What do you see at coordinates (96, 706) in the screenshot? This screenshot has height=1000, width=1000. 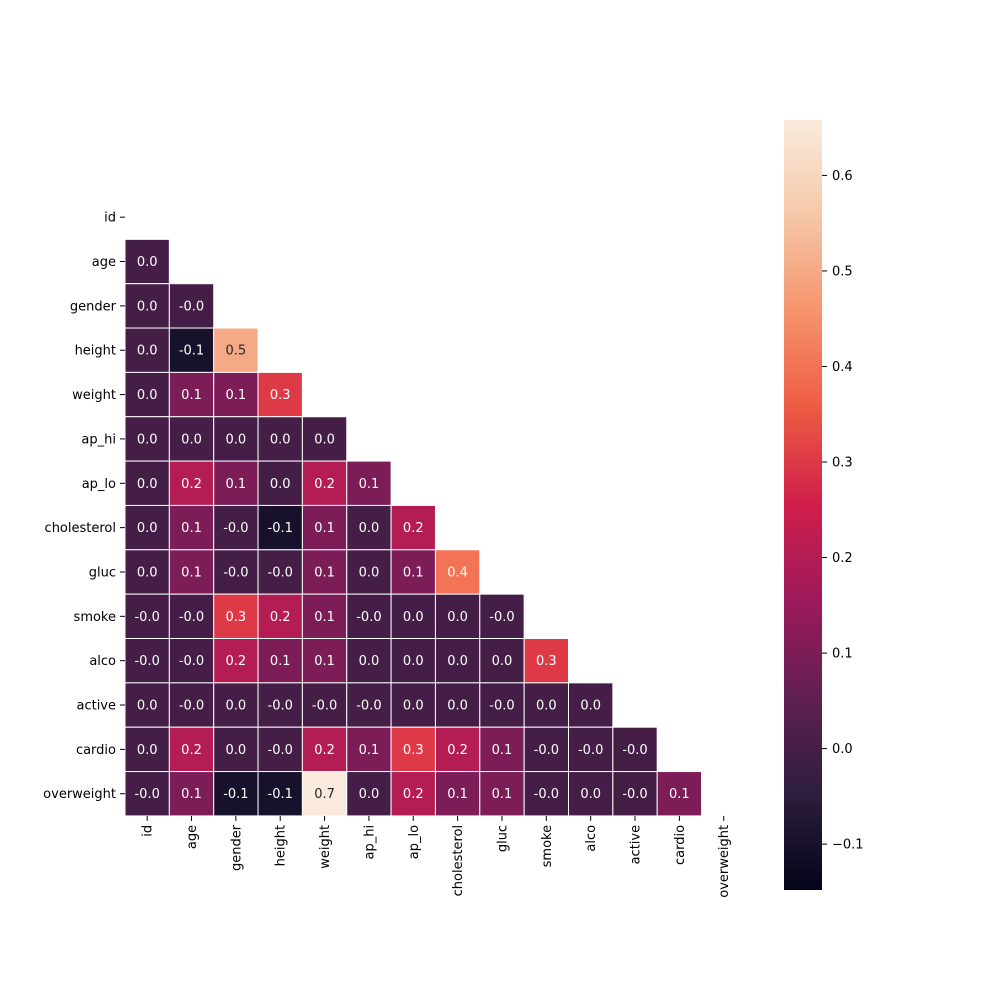 I see `y-tick-label: active` at bounding box center [96, 706].